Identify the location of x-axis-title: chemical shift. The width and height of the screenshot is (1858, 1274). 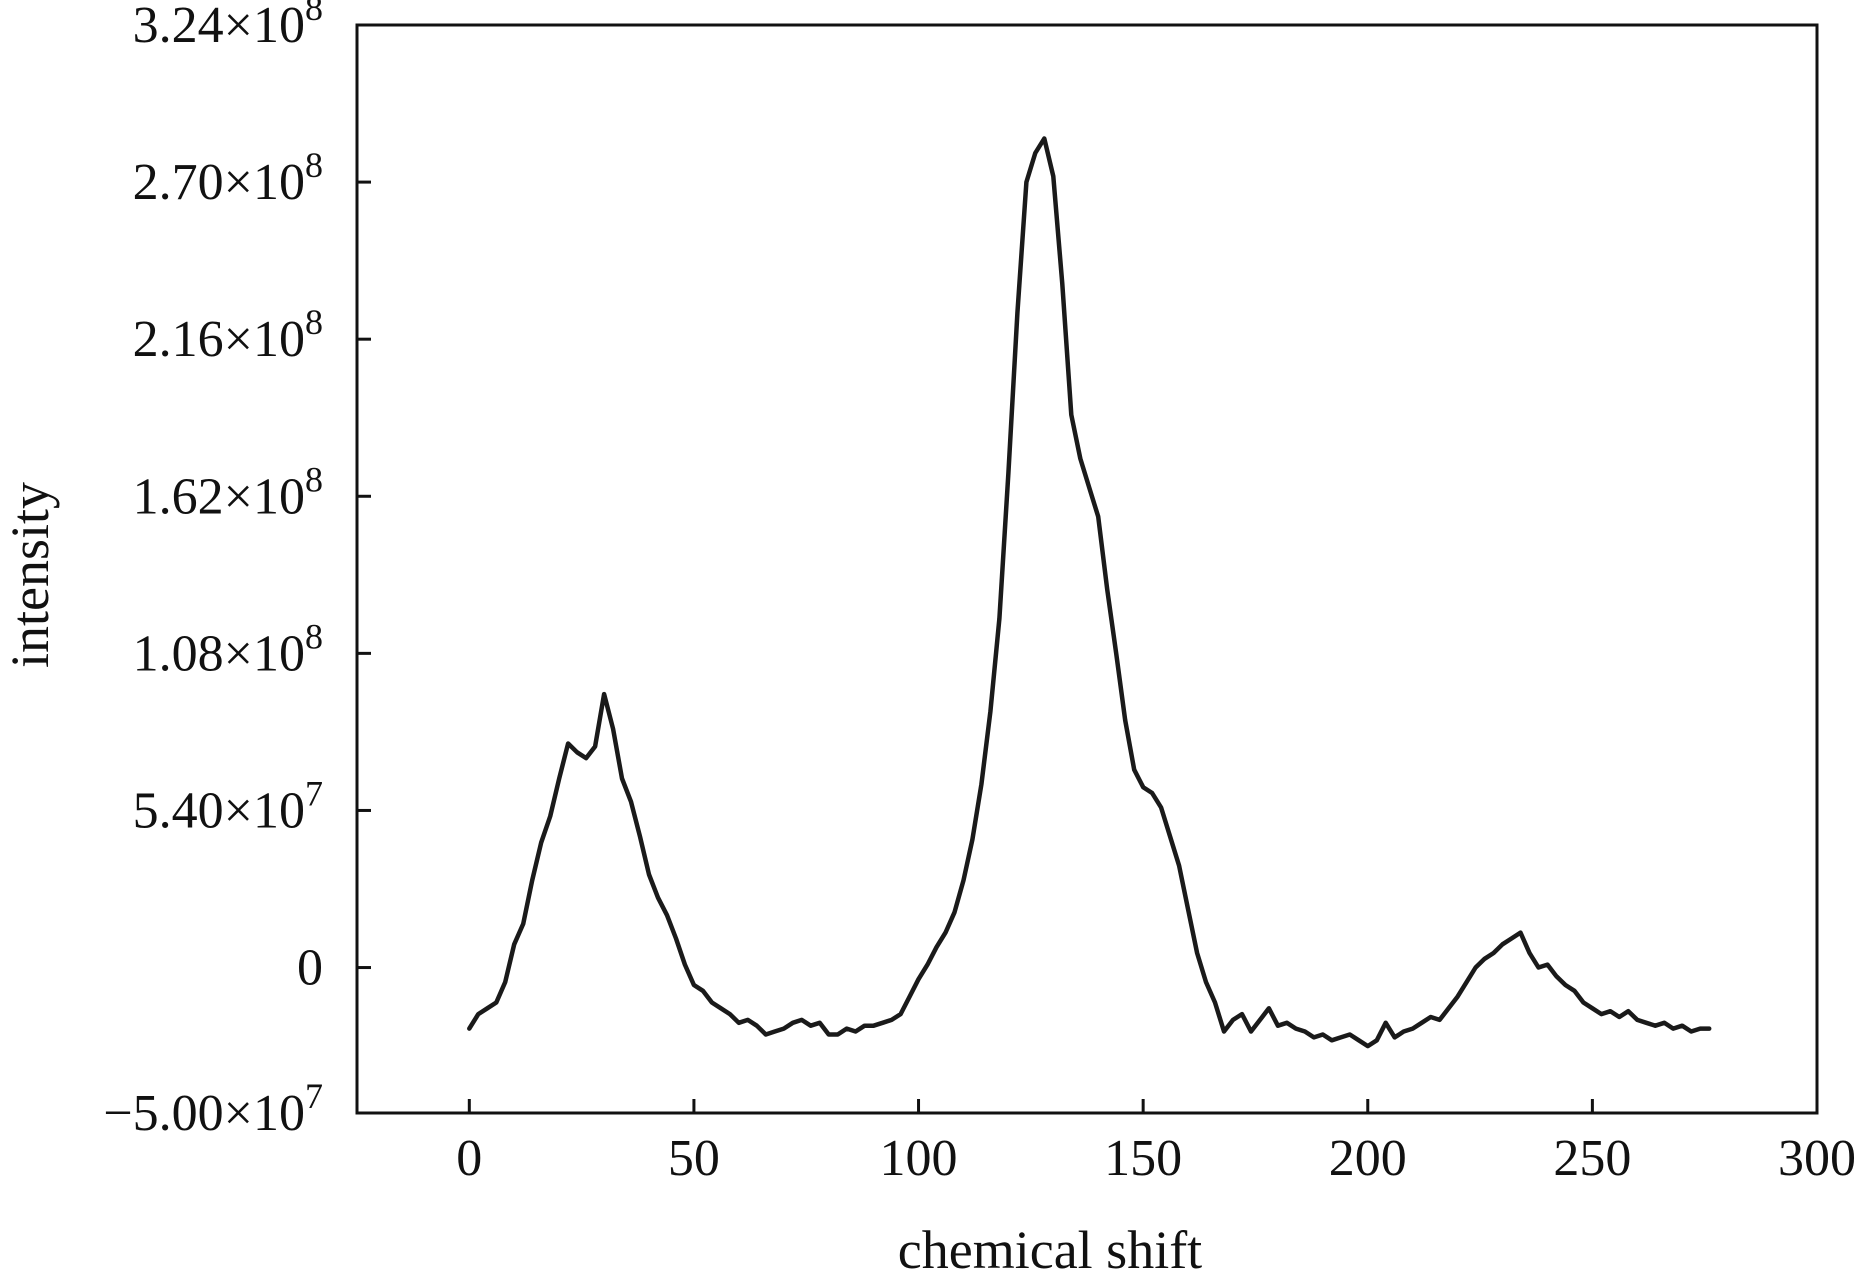
(1050, 1247).